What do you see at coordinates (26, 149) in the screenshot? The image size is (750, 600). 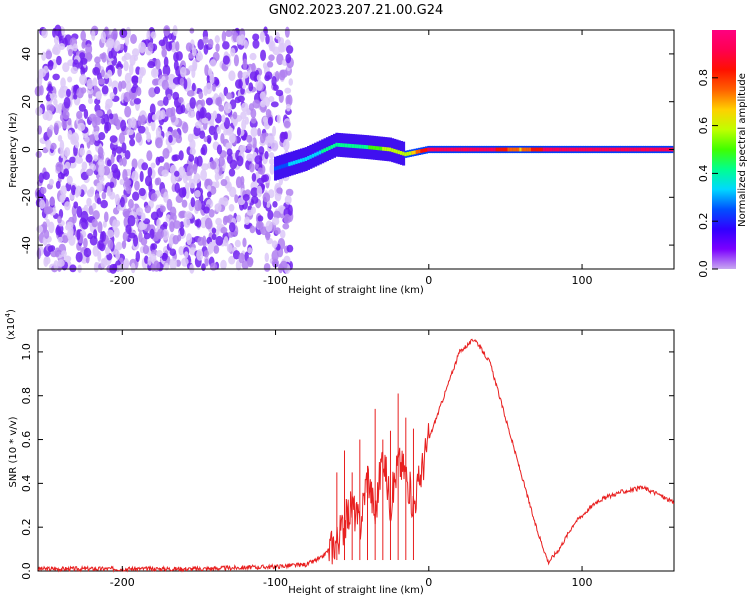 I see `y-tick-label: 0` at bounding box center [26, 149].